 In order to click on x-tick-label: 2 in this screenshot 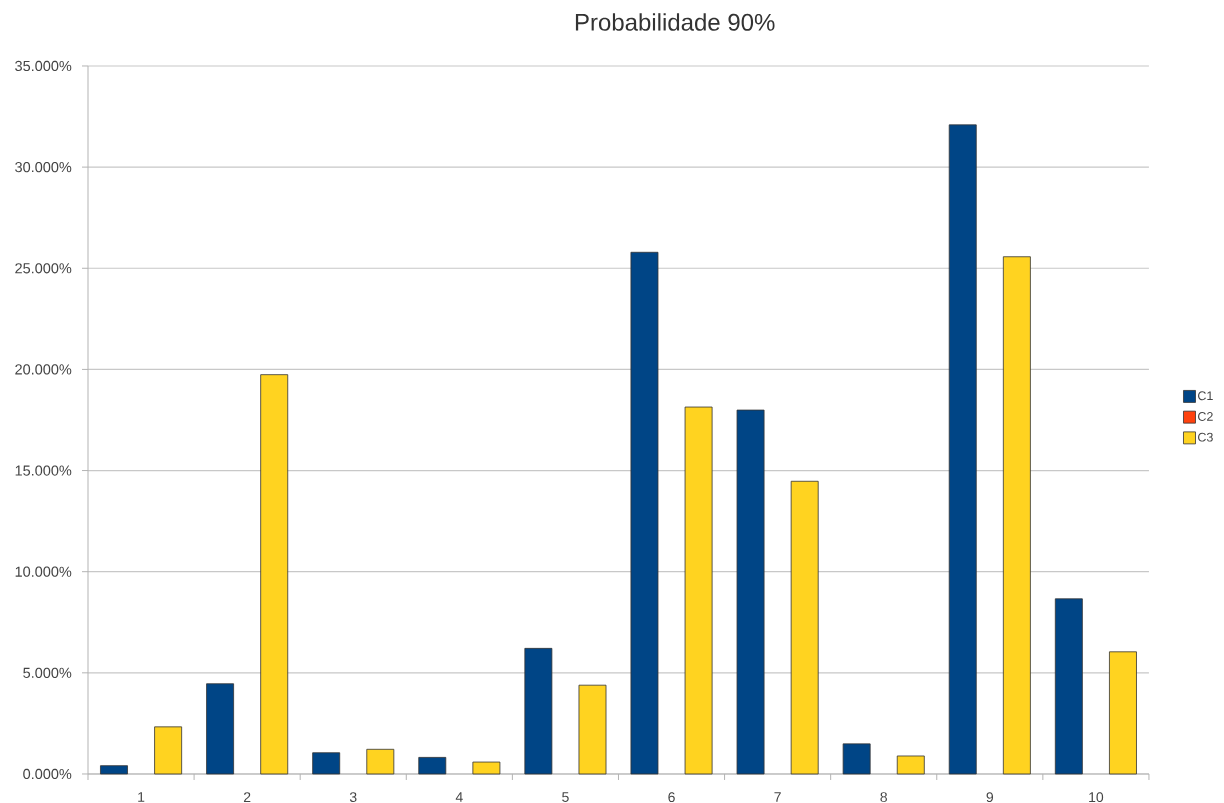, I will do `click(247, 797)`.